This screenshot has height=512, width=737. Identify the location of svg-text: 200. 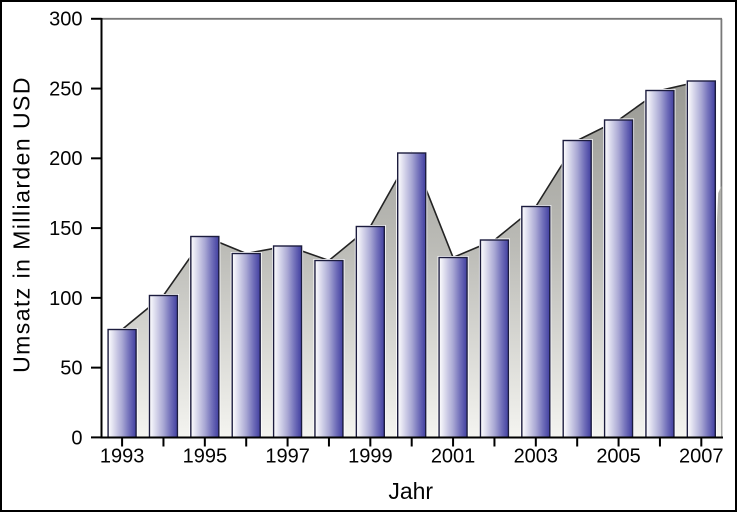
(65, 159).